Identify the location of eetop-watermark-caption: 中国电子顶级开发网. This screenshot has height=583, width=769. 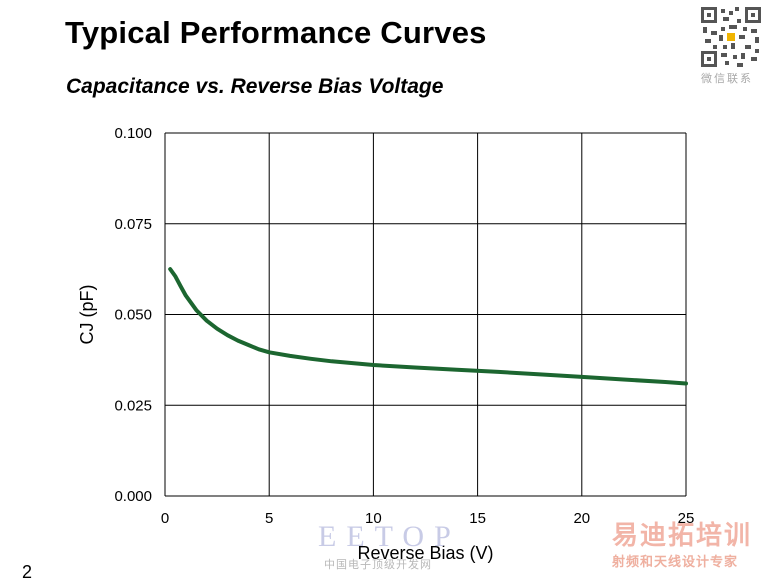
(378, 565).